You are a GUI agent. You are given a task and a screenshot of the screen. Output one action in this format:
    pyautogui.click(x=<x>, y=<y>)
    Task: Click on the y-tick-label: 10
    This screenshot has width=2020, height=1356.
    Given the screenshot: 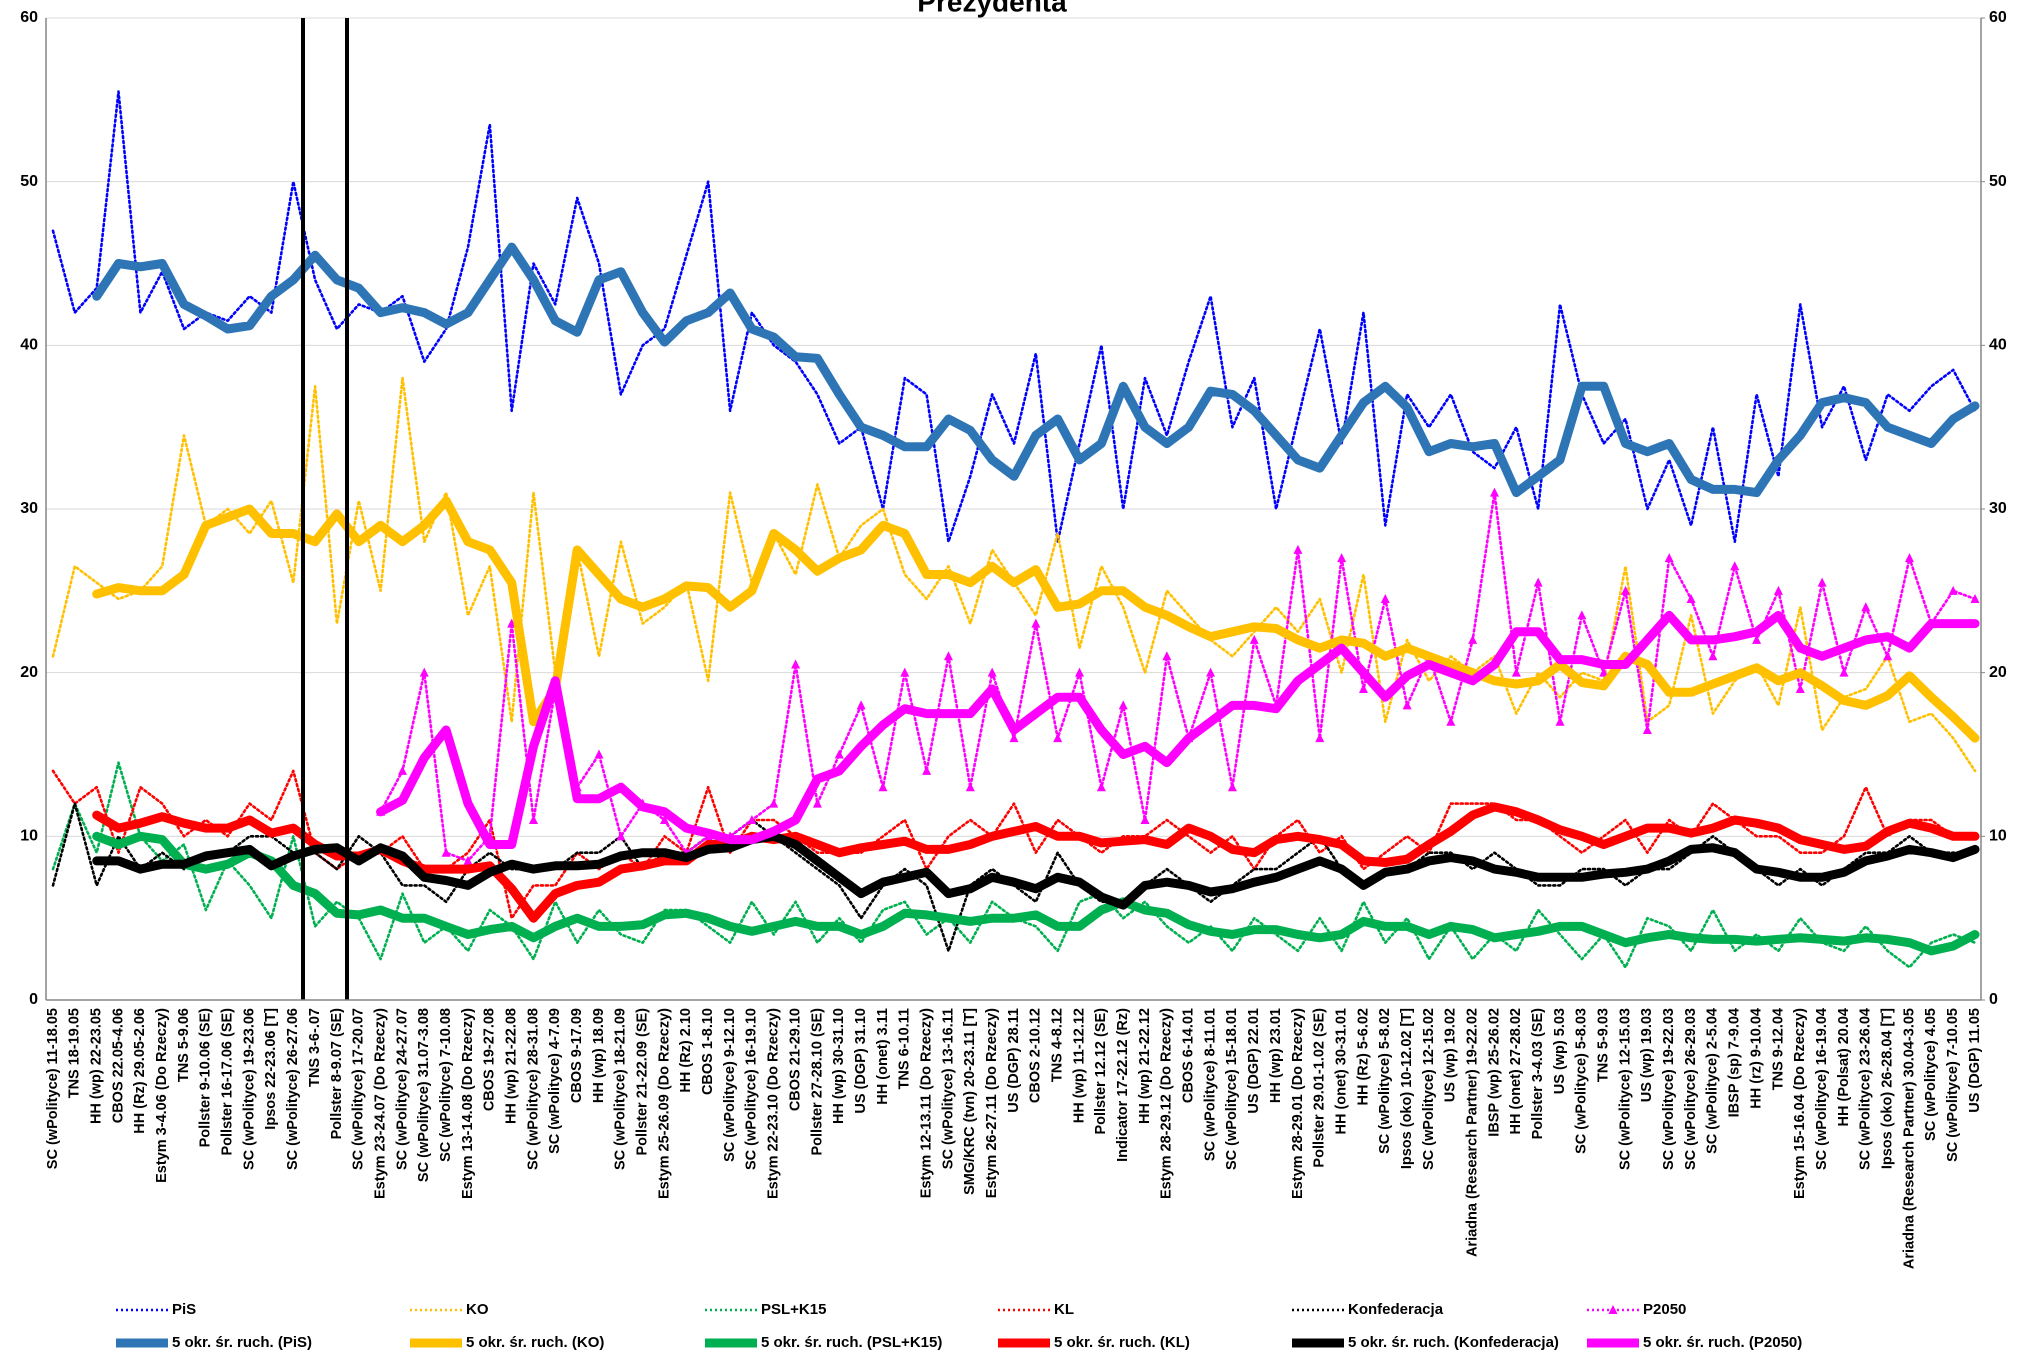 What is the action you would take?
    pyautogui.click(x=29, y=836)
    